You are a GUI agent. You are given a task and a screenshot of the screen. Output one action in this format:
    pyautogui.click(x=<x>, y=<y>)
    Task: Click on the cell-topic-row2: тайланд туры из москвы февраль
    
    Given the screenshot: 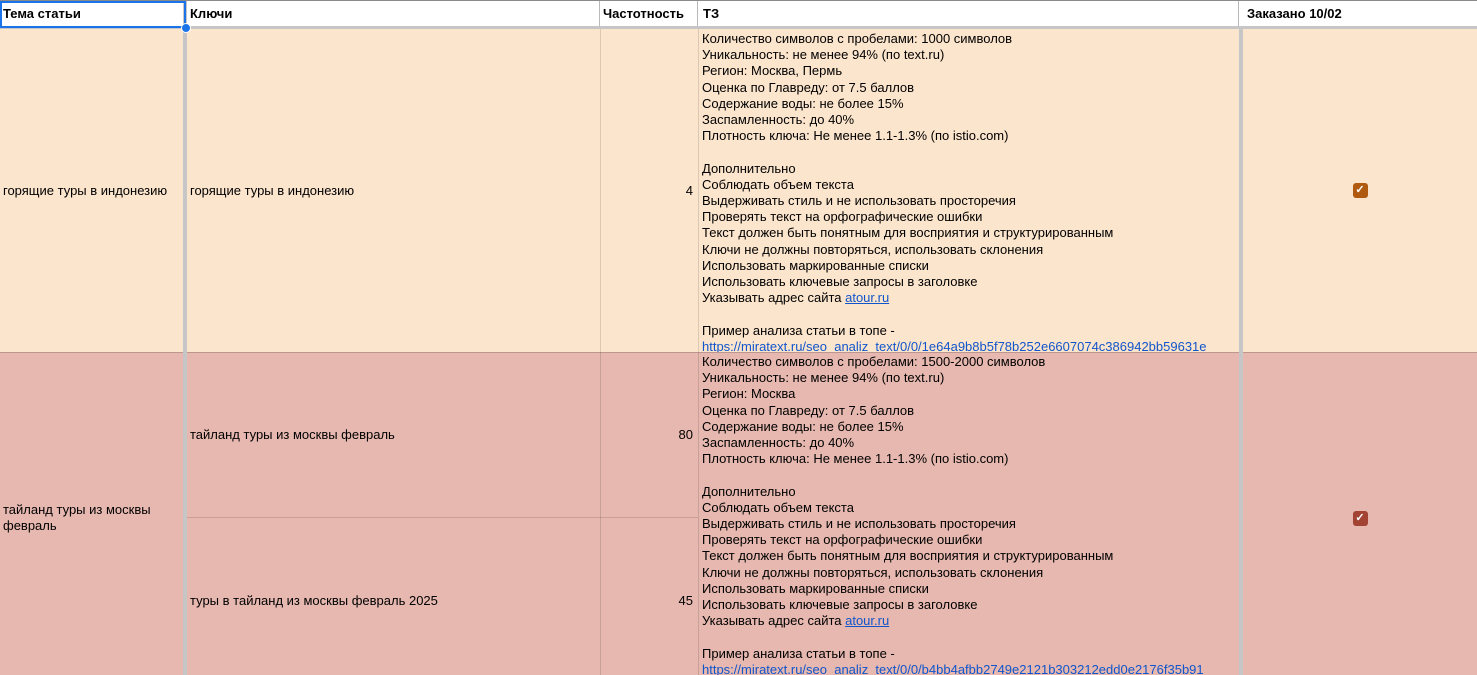 What is the action you would take?
    pyautogui.click(x=91, y=513)
    